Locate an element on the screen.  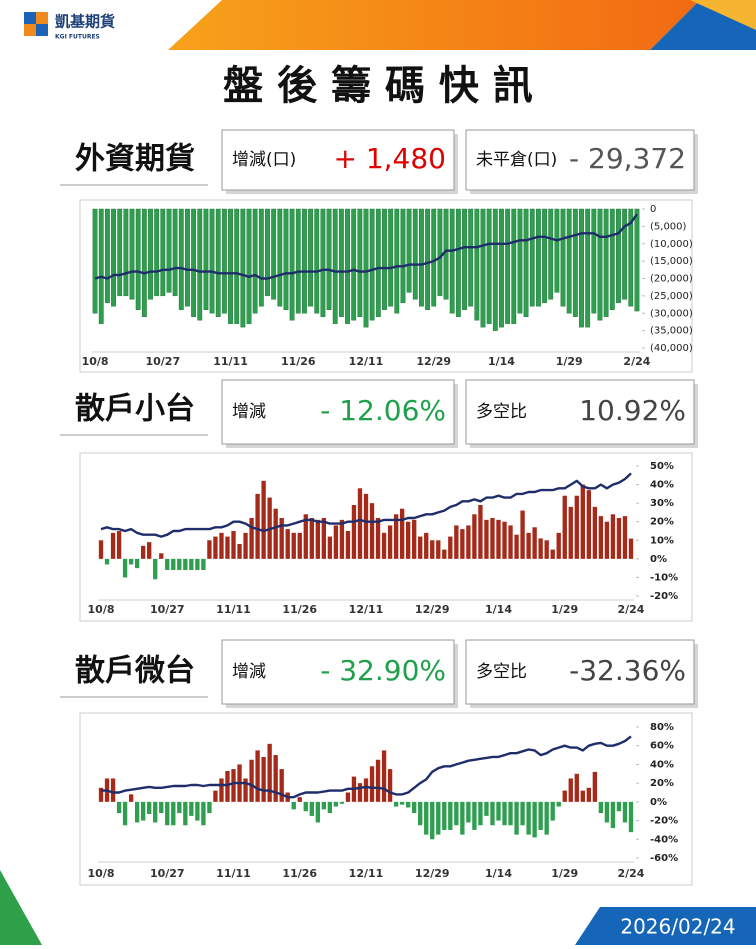
line is located at coordinates (366, 505).